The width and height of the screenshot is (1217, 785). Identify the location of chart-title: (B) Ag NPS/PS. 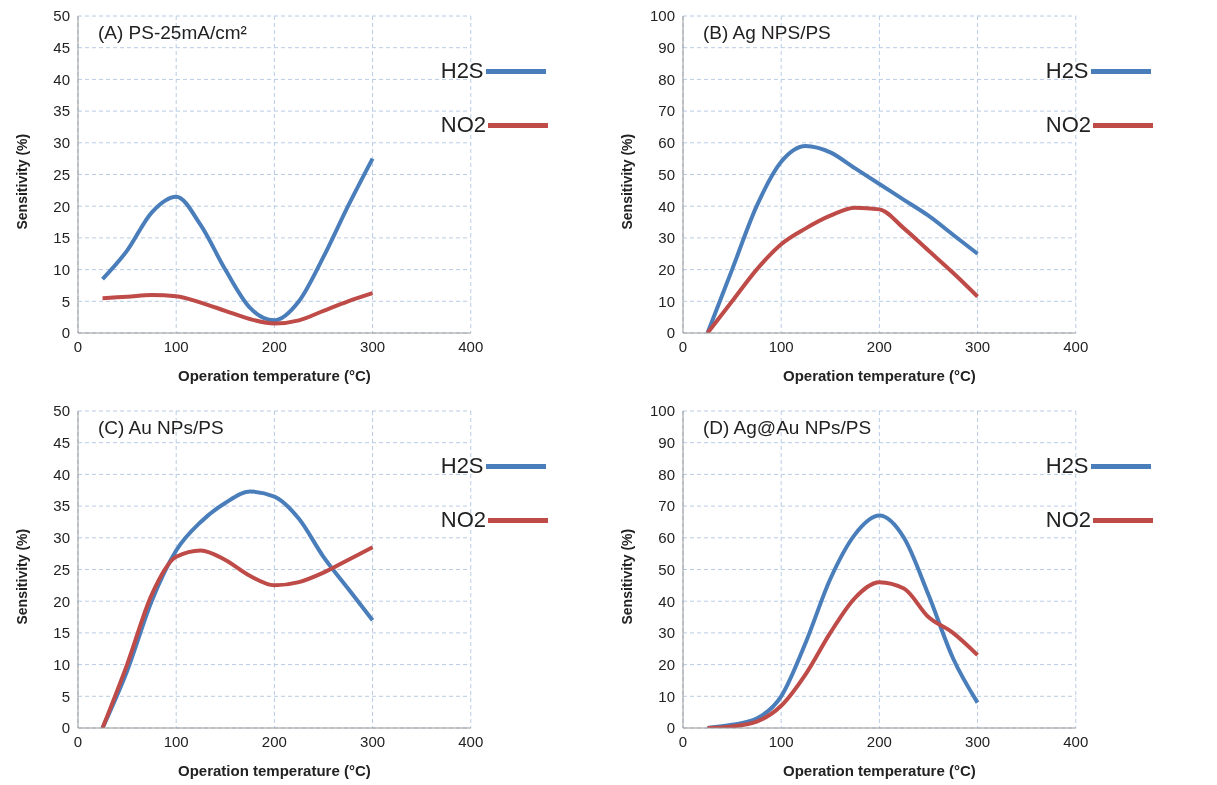
(767, 33).